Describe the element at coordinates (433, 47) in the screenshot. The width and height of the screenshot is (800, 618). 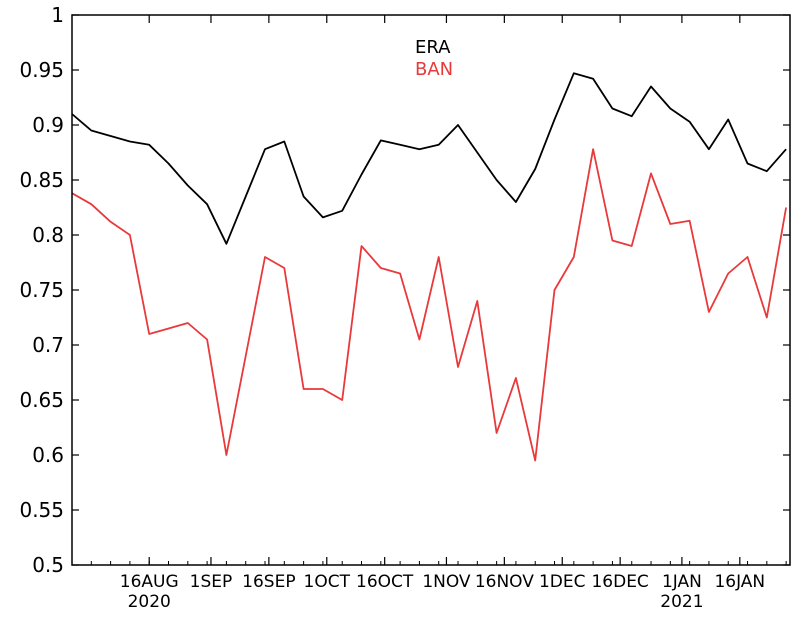
I see `legend-entry-era: ERA` at that location.